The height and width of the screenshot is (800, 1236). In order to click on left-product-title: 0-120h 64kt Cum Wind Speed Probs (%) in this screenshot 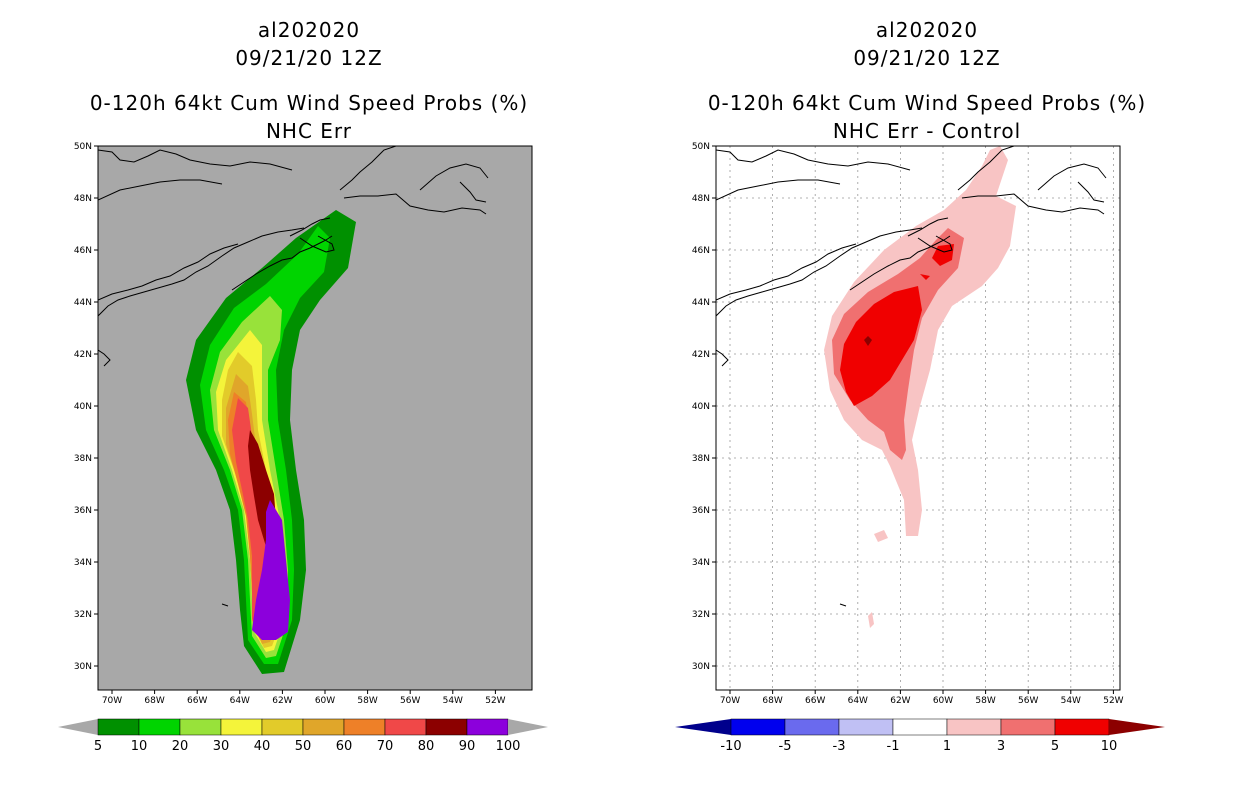, I will do `click(309, 103)`.